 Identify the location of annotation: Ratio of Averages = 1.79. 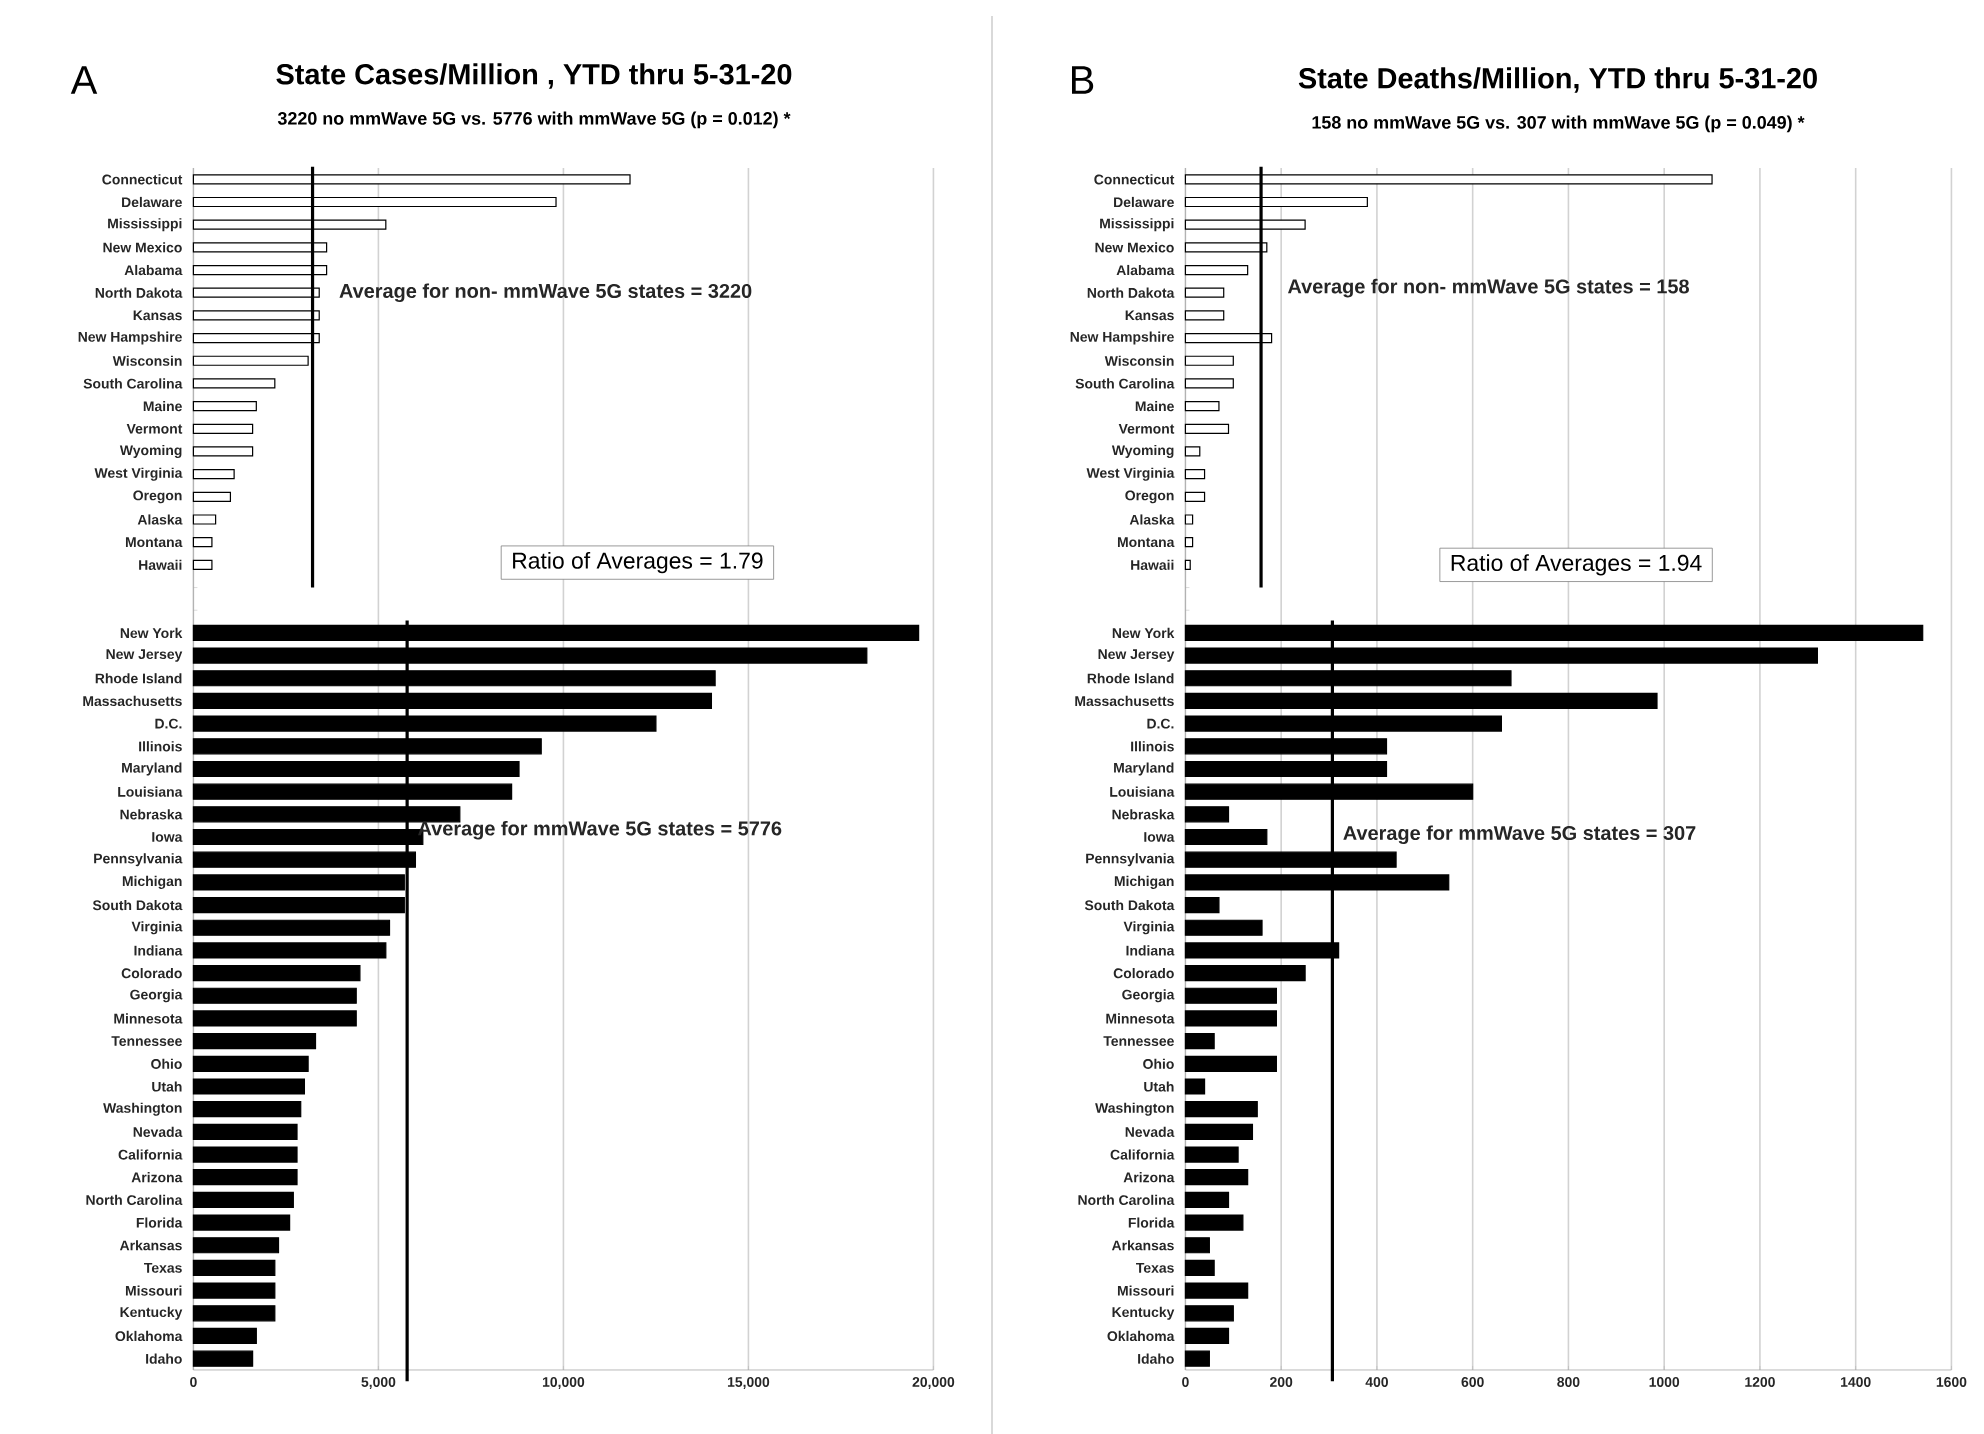
(638, 562).